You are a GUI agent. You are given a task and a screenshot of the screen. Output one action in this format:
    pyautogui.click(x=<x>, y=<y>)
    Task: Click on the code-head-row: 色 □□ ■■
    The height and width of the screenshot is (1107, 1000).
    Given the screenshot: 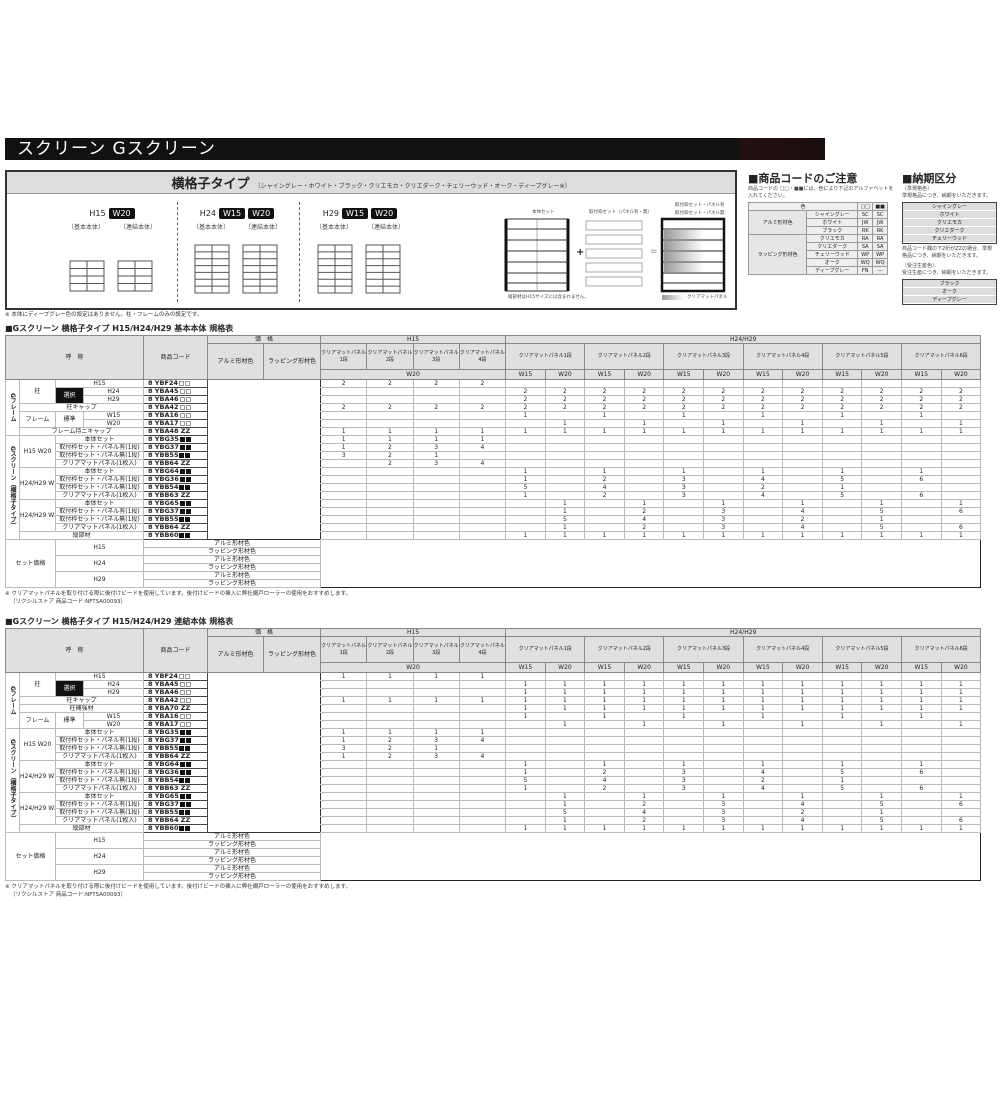 What is the action you would take?
    pyautogui.click(x=817, y=206)
    